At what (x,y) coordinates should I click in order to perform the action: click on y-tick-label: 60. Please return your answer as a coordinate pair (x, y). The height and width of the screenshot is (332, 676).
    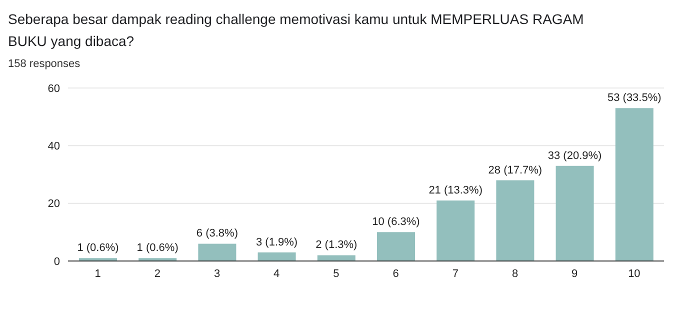
    Looking at the image, I should click on (54, 88).